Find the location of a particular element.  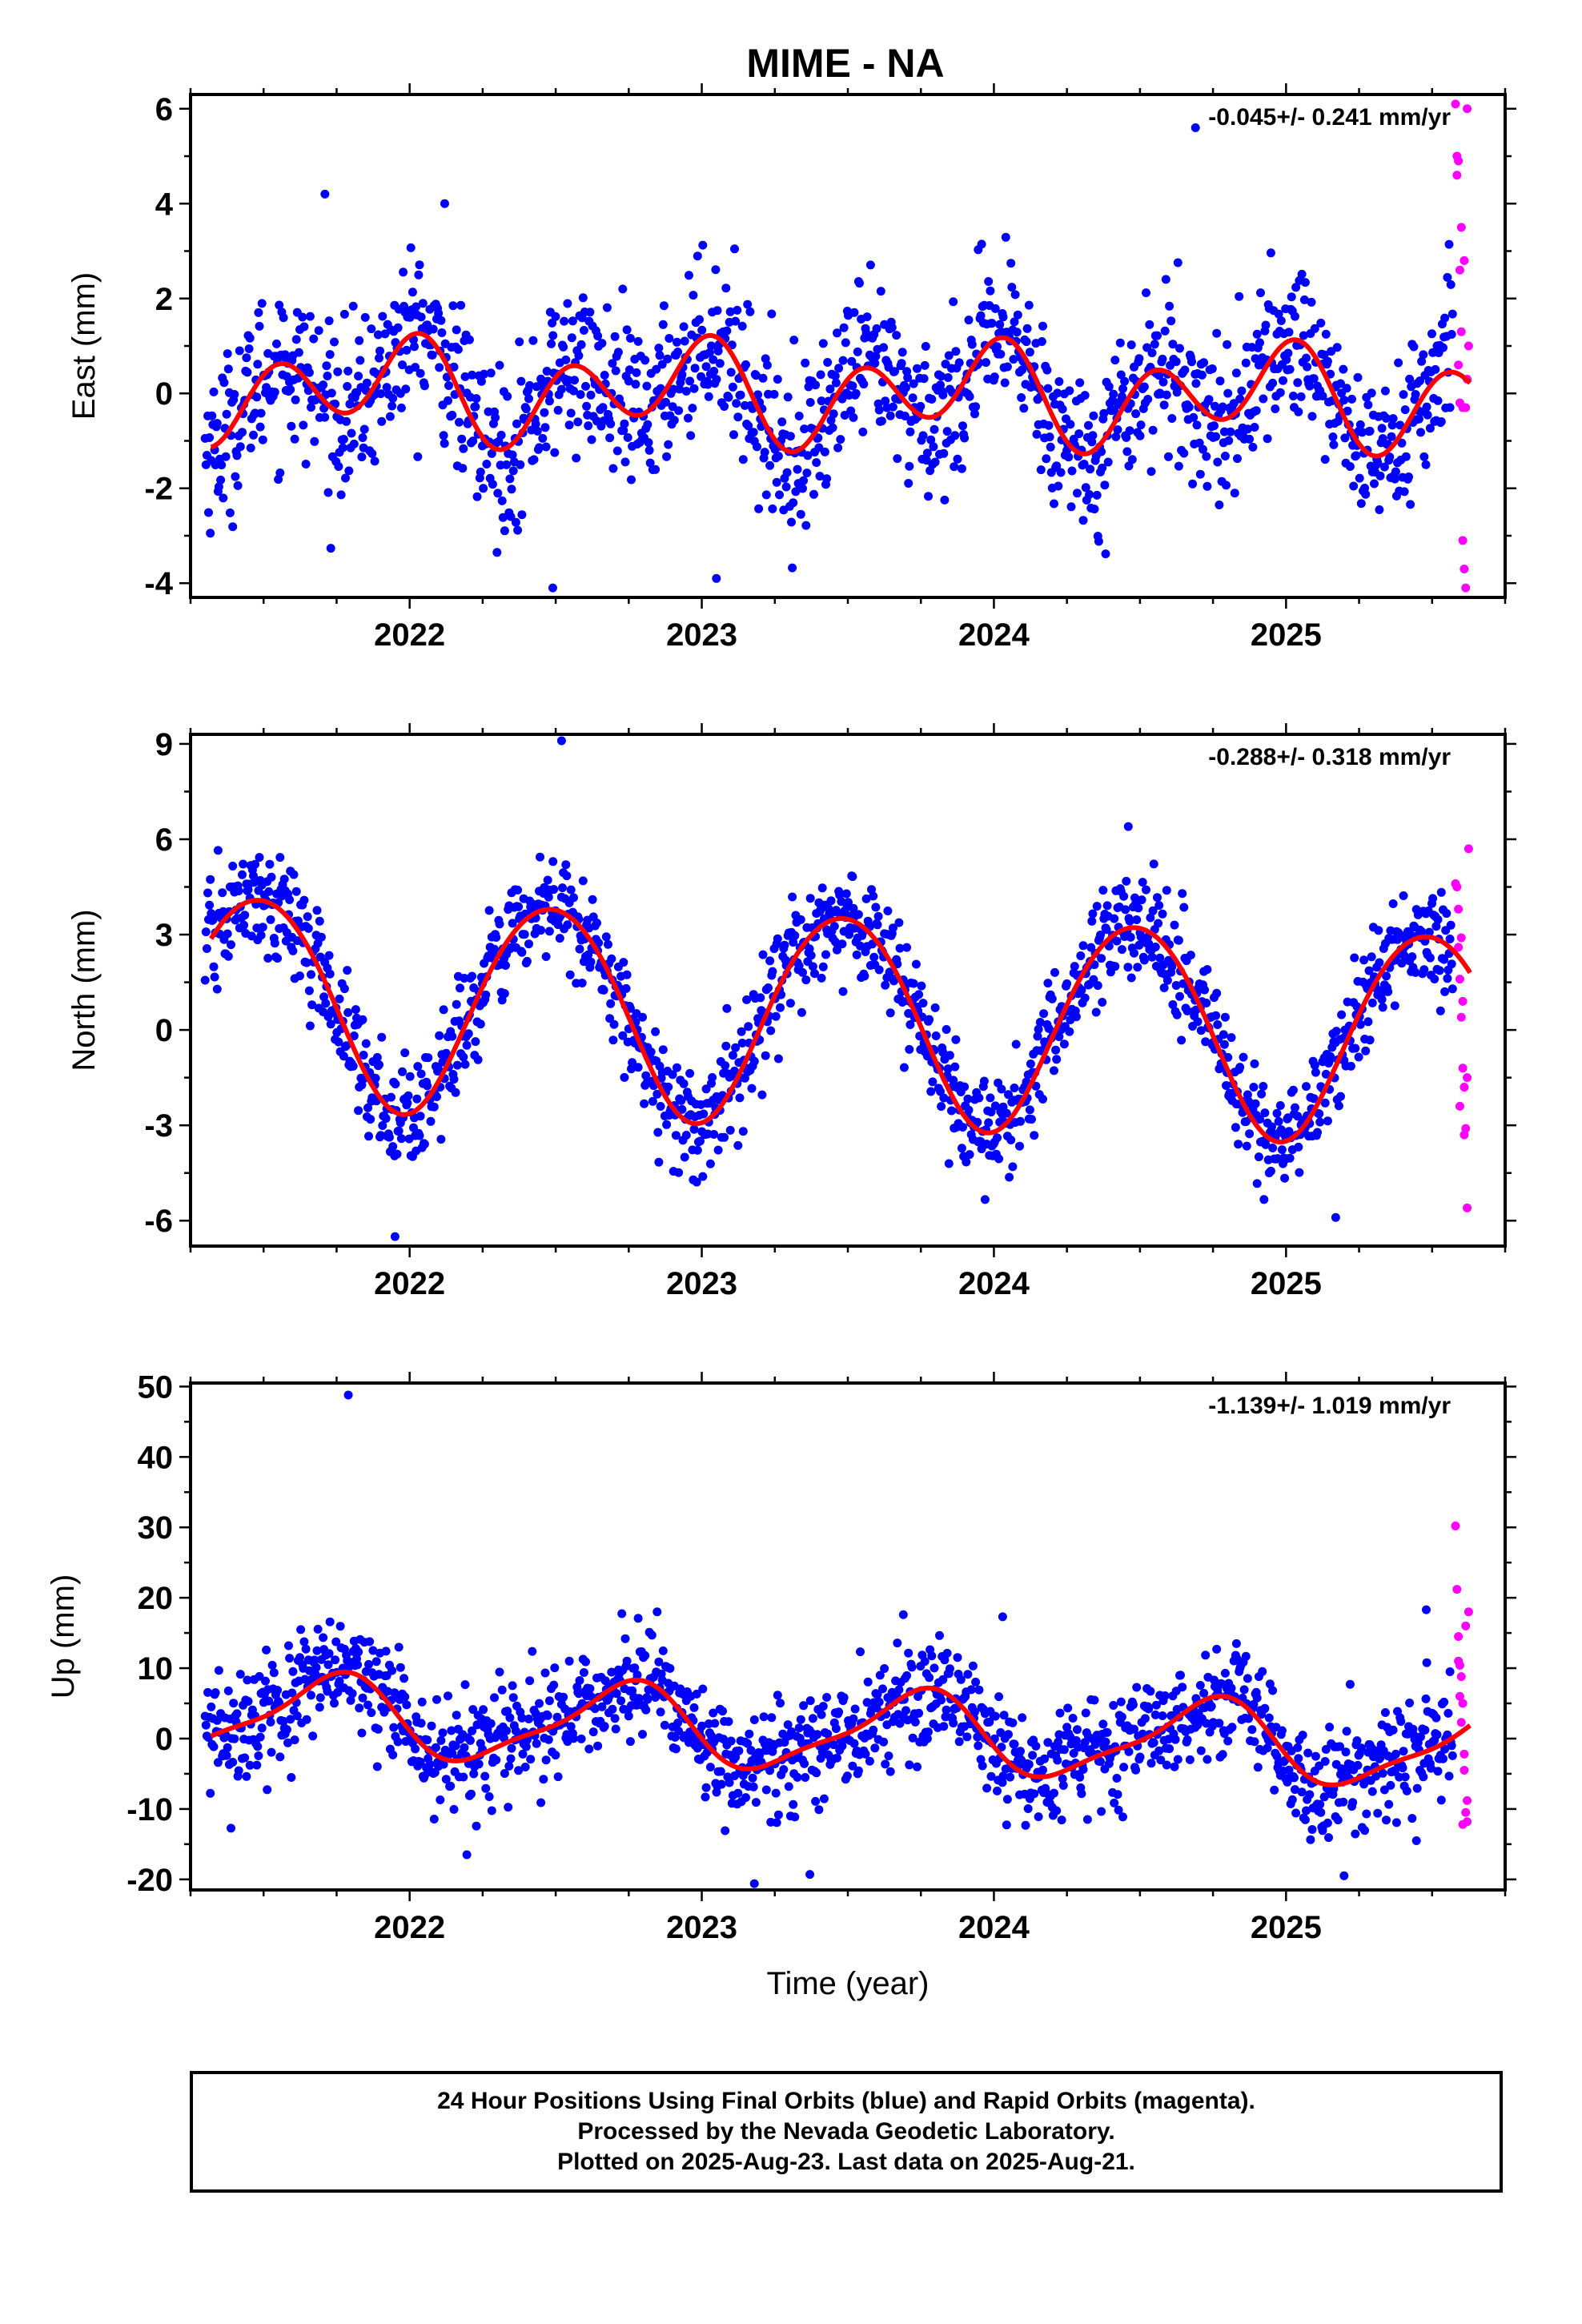

y-tick-label: -10 is located at coordinates (149, 1809).